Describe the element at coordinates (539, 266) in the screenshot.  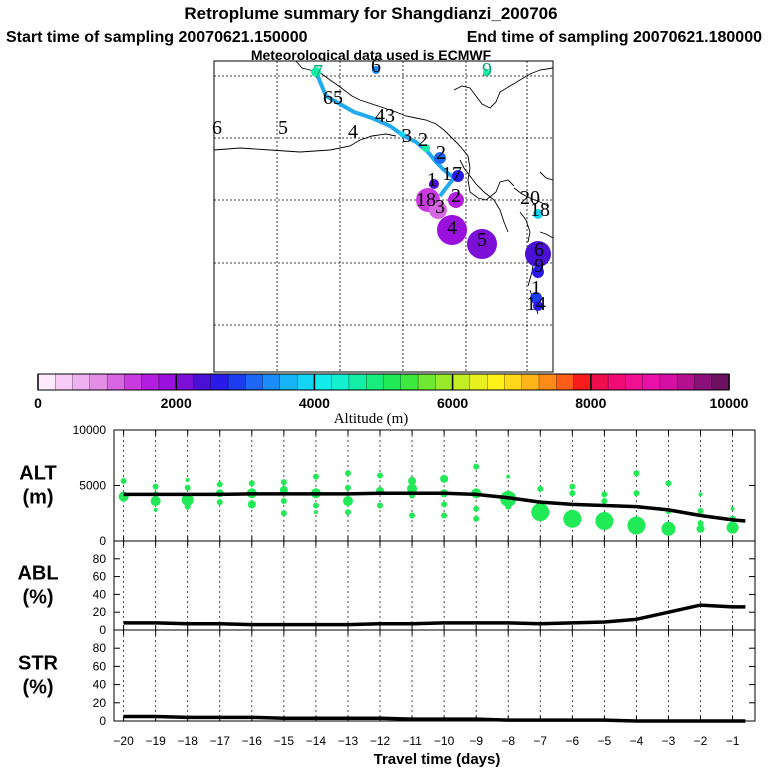
I see `map-time-label: 9` at that location.